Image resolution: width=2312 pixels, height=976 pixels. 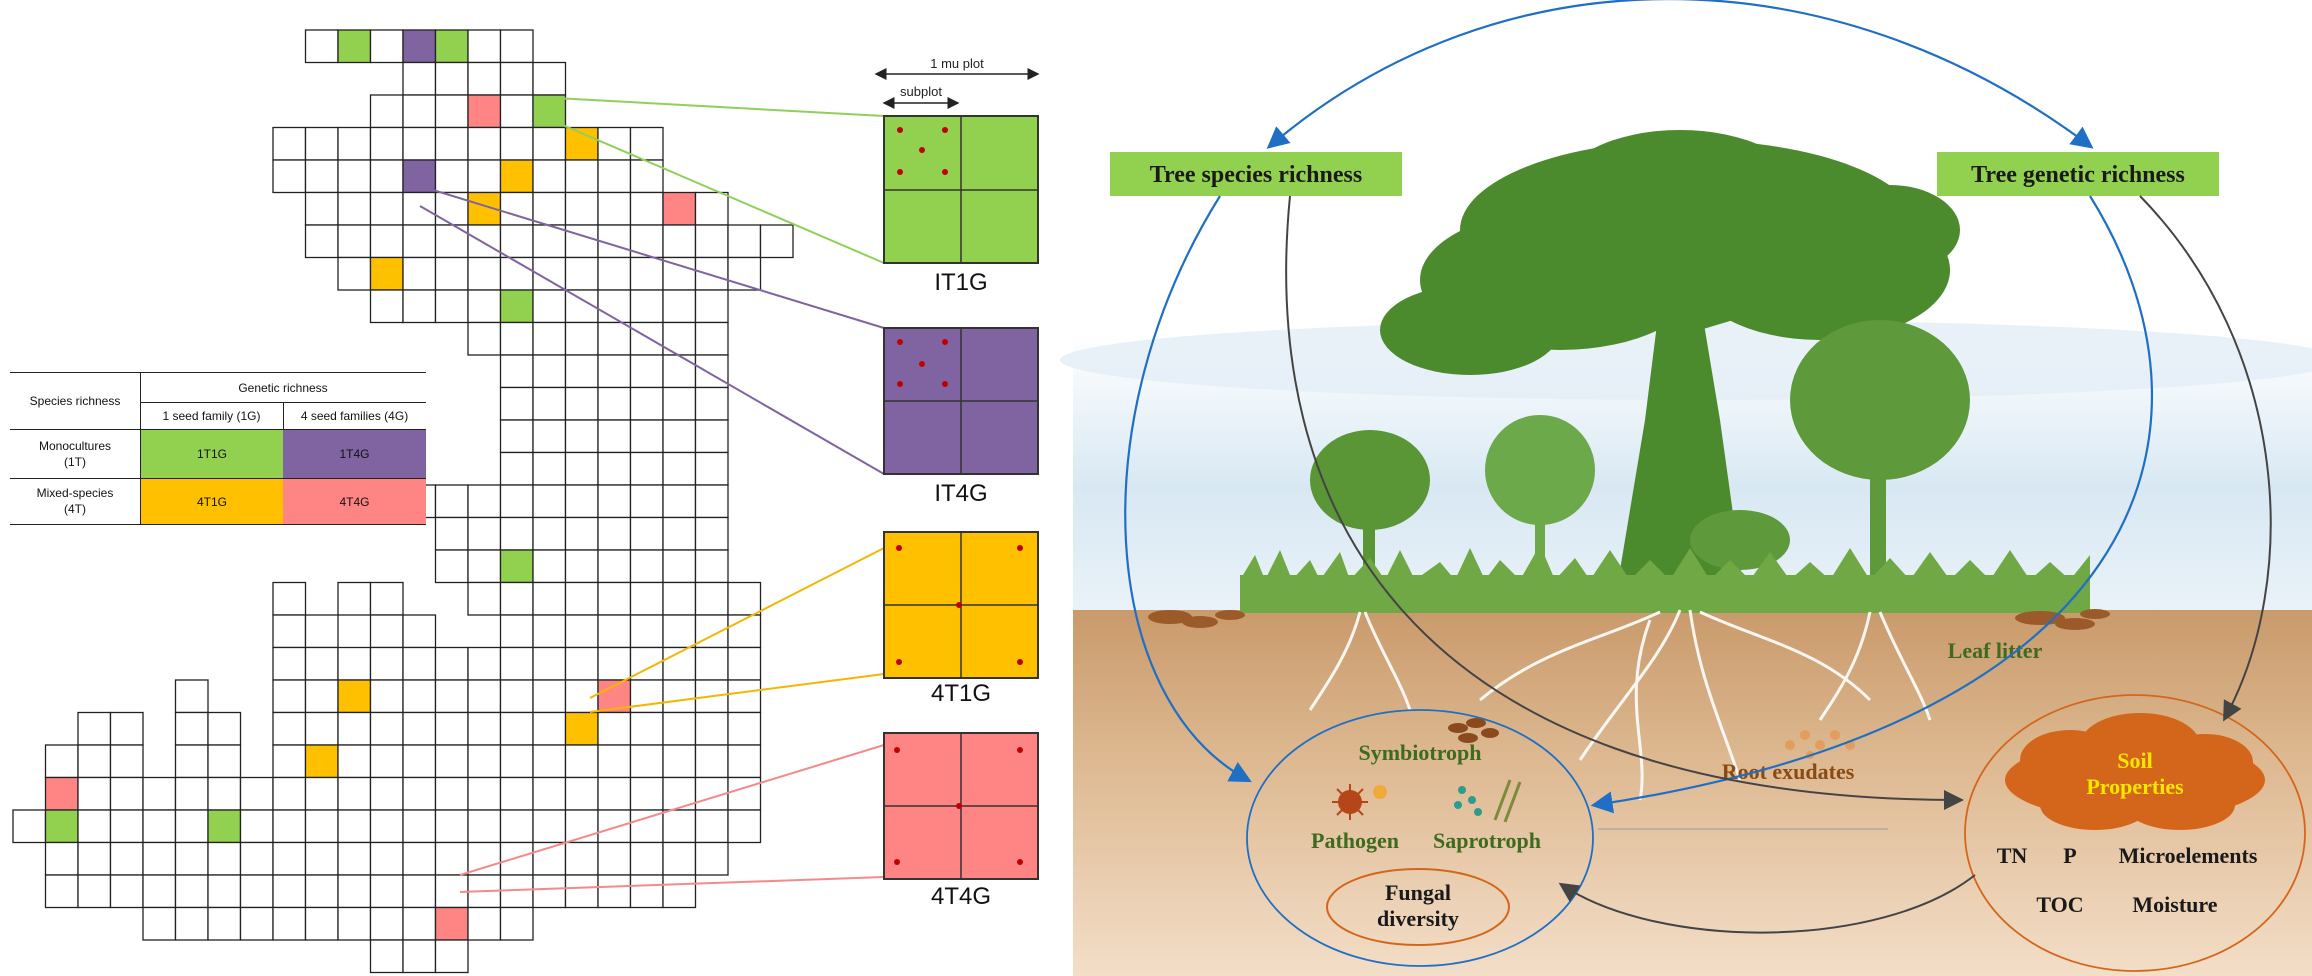 What do you see at coordinates (1359, 802) in the screenshot?
I see `pathogen-icon` at bounding box center [1359, 802].